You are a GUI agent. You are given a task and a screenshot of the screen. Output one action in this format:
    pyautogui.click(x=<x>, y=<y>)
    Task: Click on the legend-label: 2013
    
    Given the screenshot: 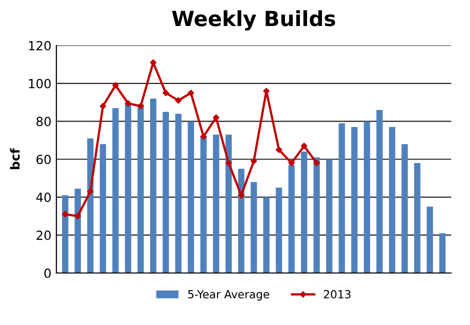 What is the action you would take?
    pyautogui.click(x=337, y=294)
    